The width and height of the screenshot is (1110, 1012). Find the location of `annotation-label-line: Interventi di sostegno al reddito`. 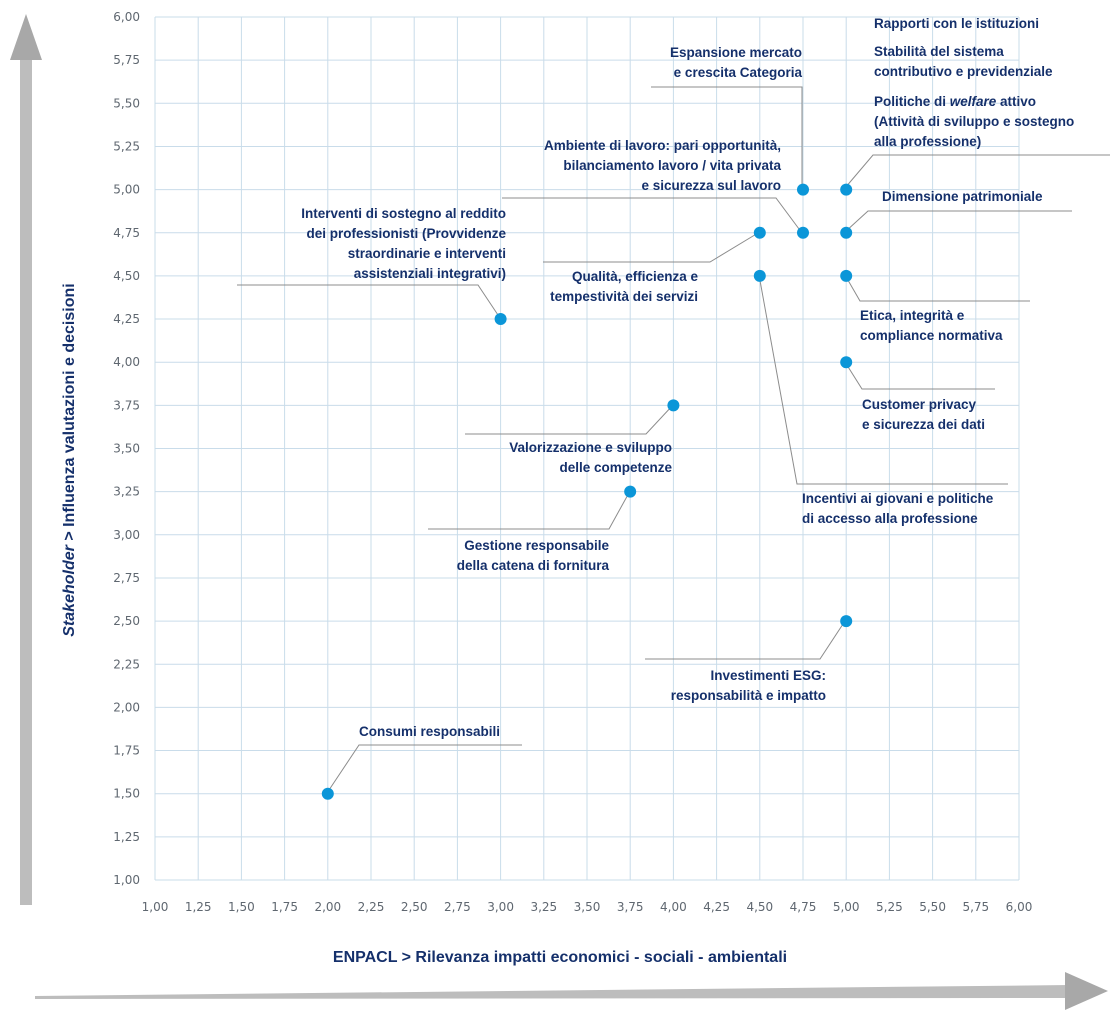

annotation-label-line: Interventi di sostegno al reddito is located at coordinates (403, 213).